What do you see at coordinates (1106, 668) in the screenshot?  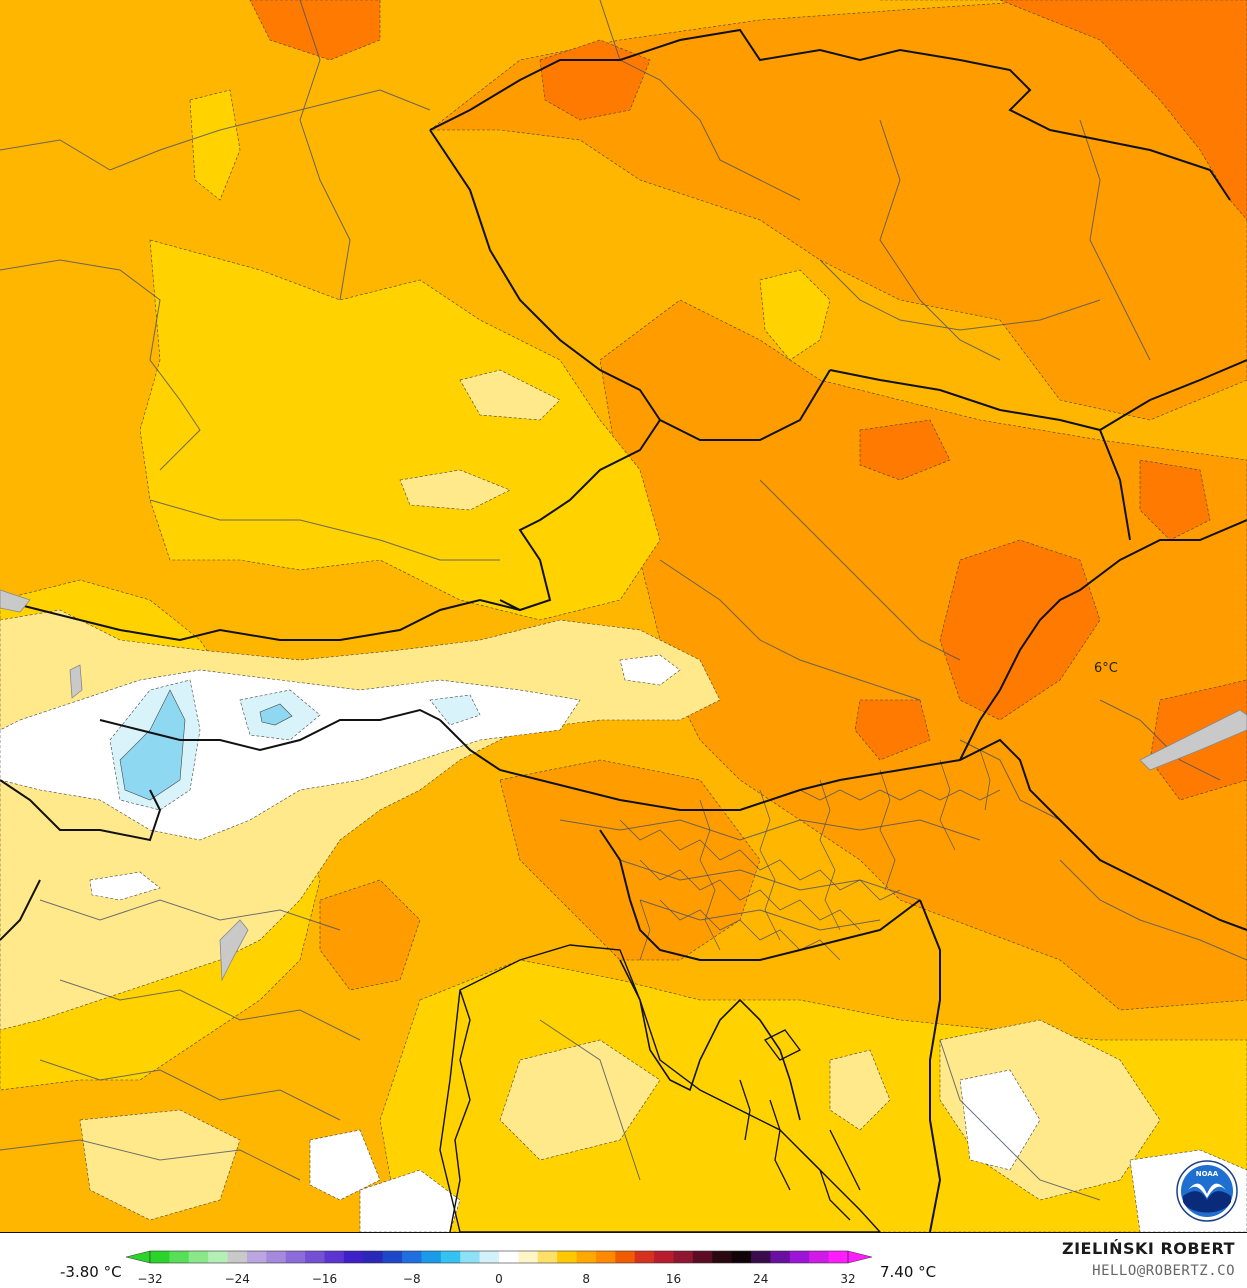 I see `point-temperature-label: 6°C` at bounding box center [1106, 668].